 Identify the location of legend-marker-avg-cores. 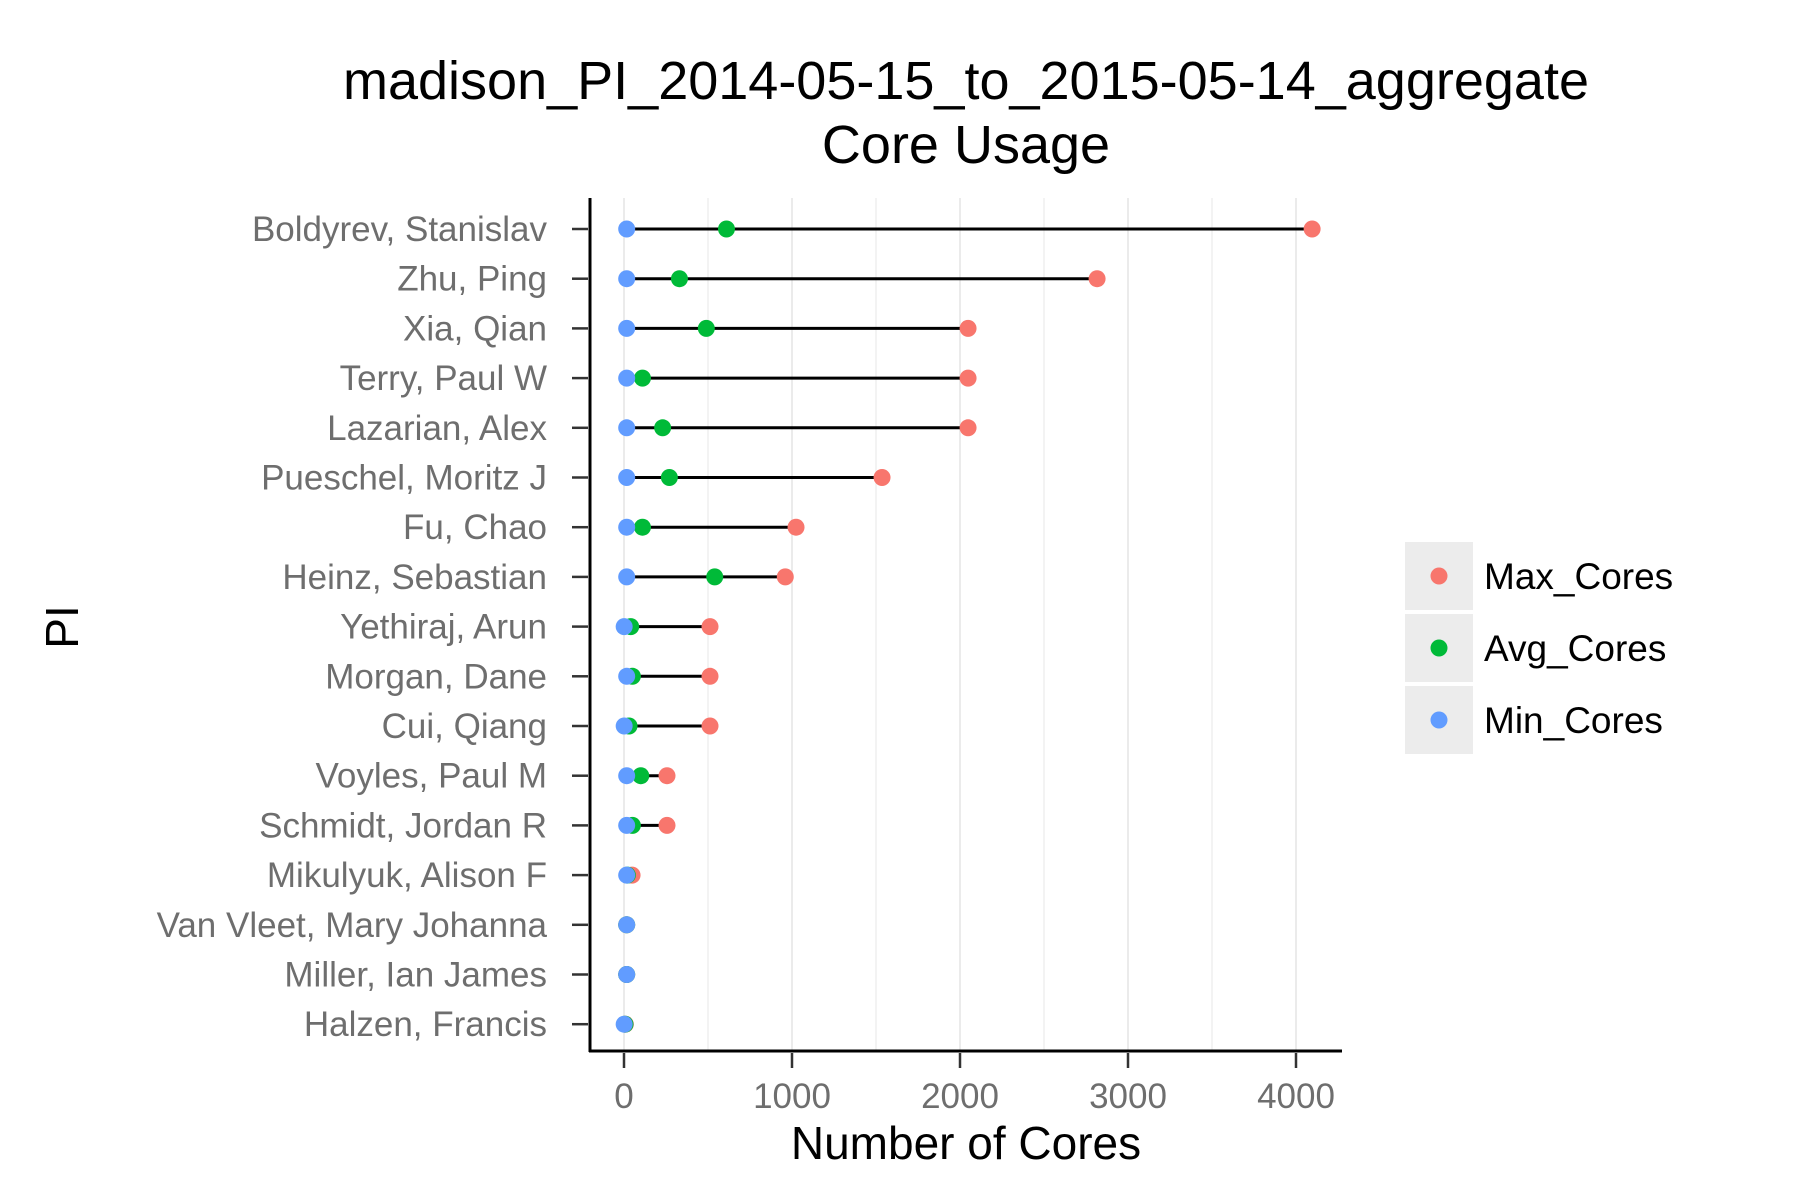
(1439, 648).